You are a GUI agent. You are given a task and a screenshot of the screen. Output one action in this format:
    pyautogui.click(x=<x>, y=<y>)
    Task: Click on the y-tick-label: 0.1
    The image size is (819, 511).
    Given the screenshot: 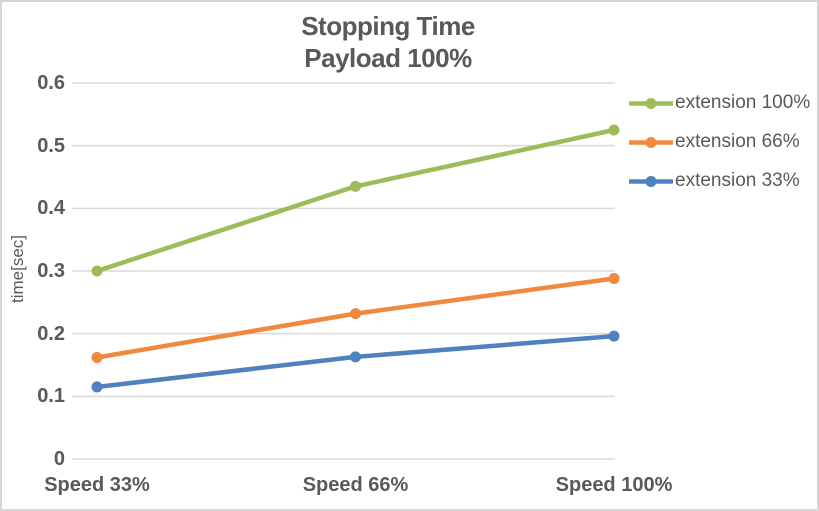 What is the action you would take?
    pyautogui.click(x=51, y=396)
    